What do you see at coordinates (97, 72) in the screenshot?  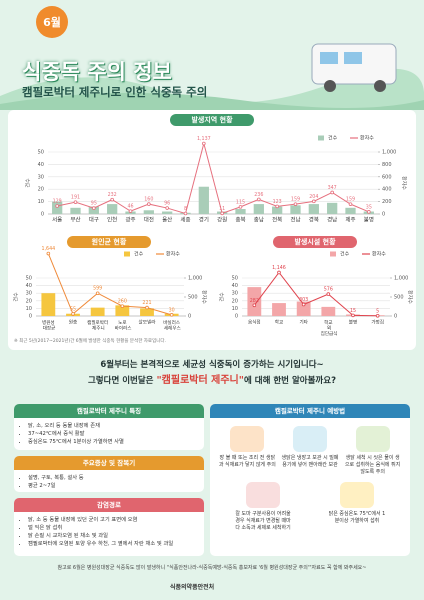 I see `title: 식중독 주의 정보` at bounding box center [97, 72].